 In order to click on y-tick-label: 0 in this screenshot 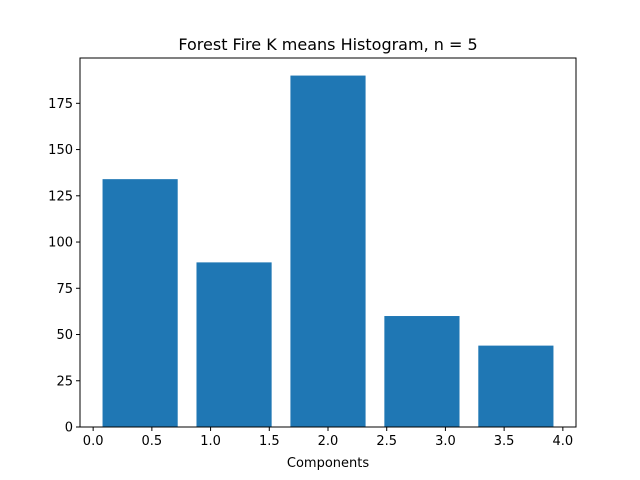, I will do `click(69, 428)`.